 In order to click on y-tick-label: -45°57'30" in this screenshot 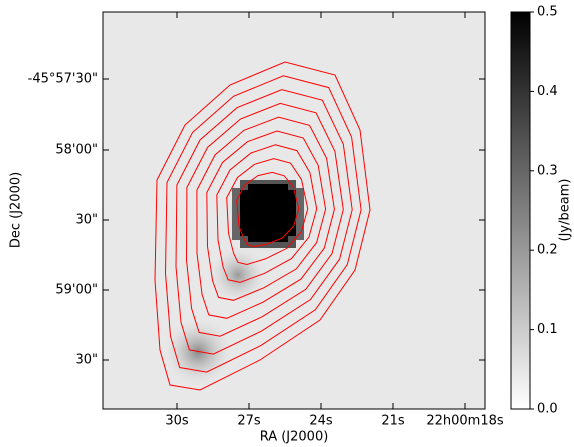, I will do `click(63, 79)`.